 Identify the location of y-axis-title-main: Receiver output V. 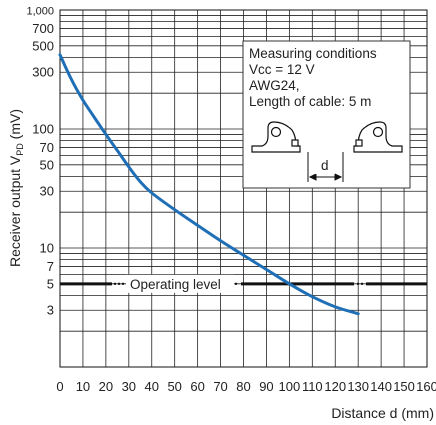
(15, 211).